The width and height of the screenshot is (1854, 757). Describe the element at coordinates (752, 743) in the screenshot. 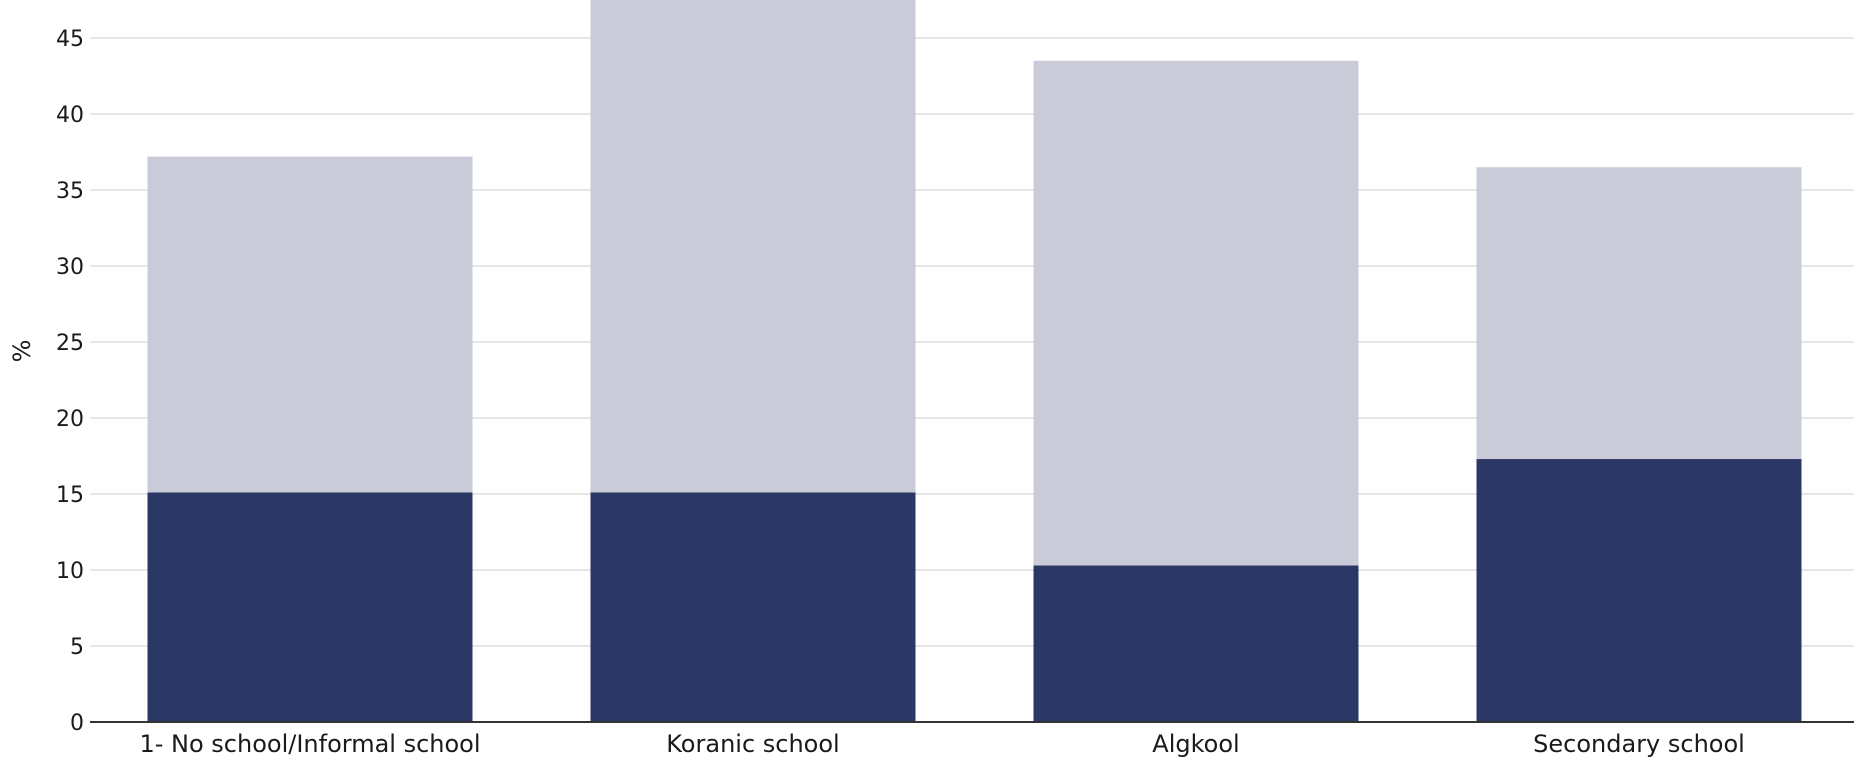

I see `x-category-label: Koranic school` at that location.